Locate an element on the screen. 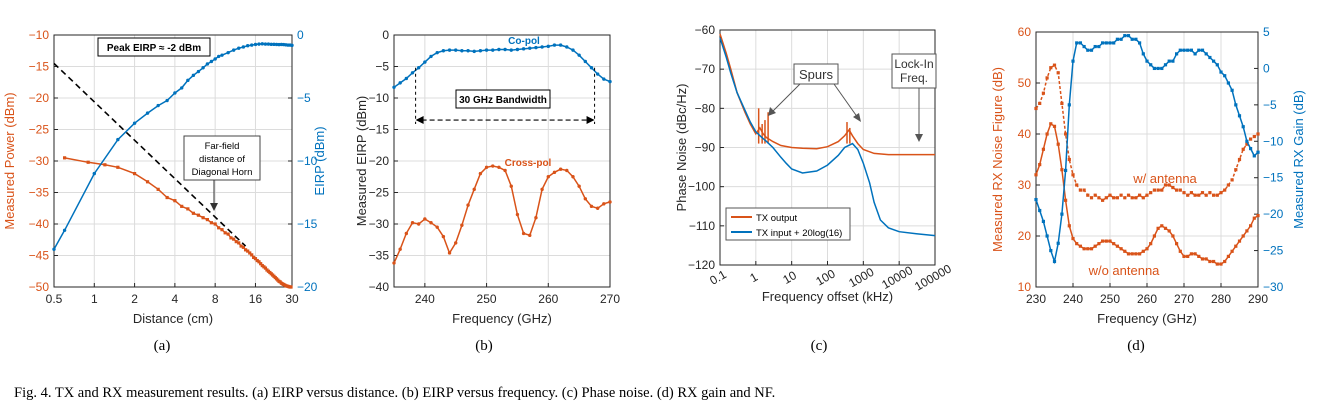  series-nf-w-antenna is located at coordinates (1147, 132).